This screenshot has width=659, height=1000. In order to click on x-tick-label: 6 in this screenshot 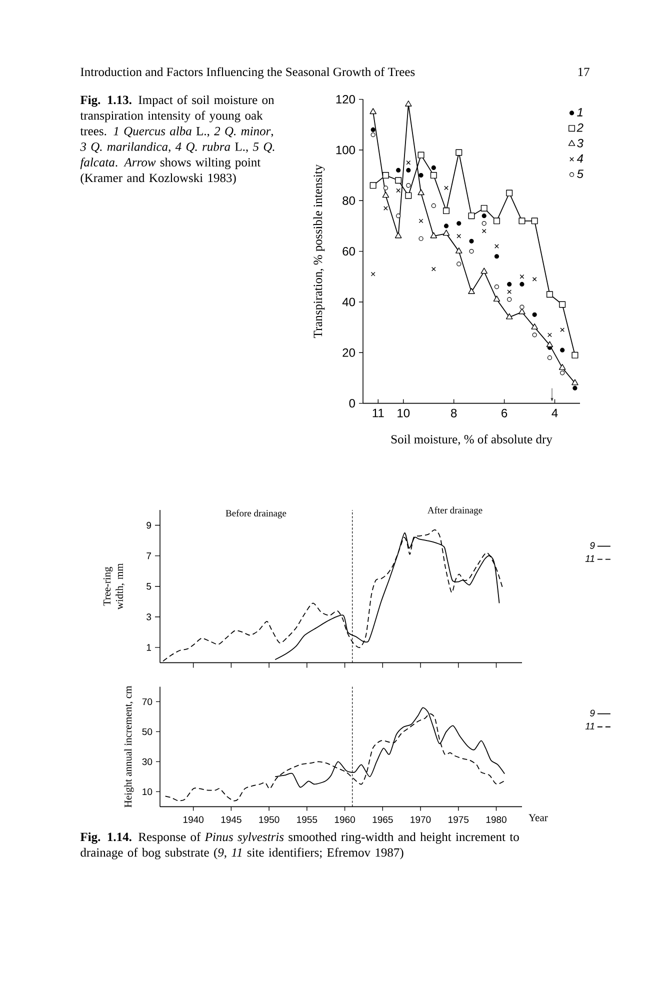, I will do `click(505, 413)`.